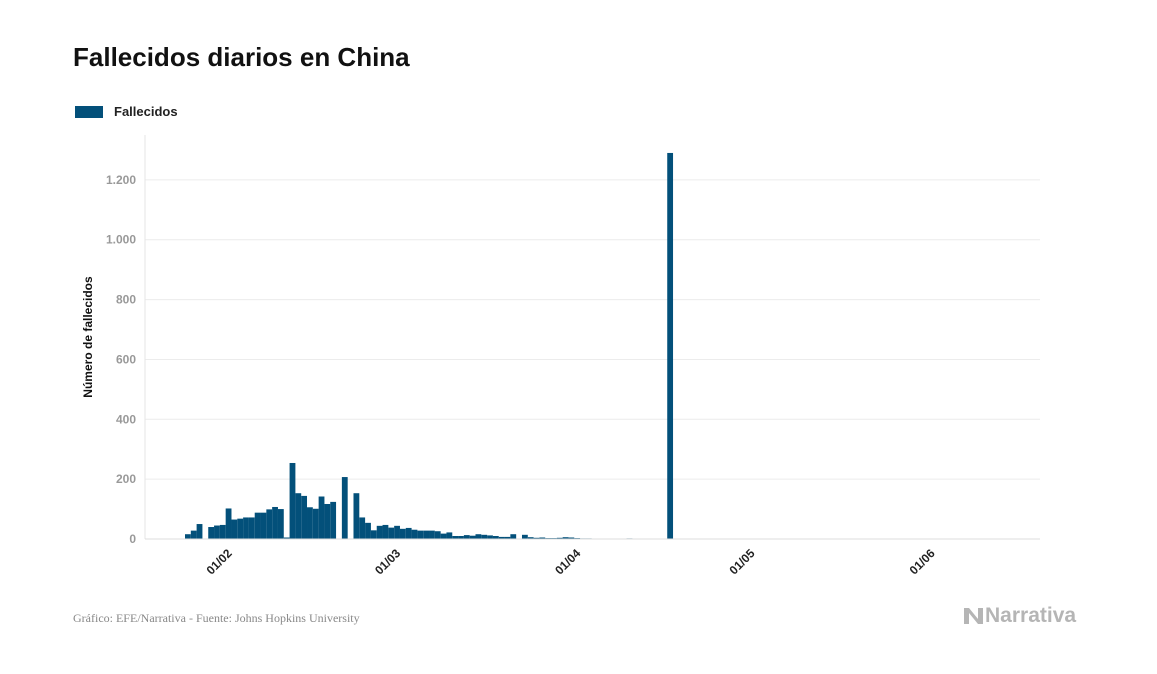 The image size is (1157, 674). Describe the element at coordinates (241, 57) in the screenshot. I see `chart-title: Fallecidos diarios en China` at that location.